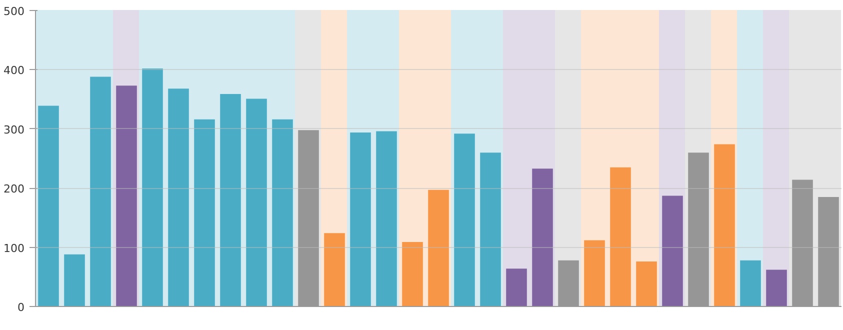 The height and width of the screenshot is (330, 843). What do you see at coordinates (14, 71) in the screenshot?
I see `y-tick-label: 400` at bounding box center [14, 71].